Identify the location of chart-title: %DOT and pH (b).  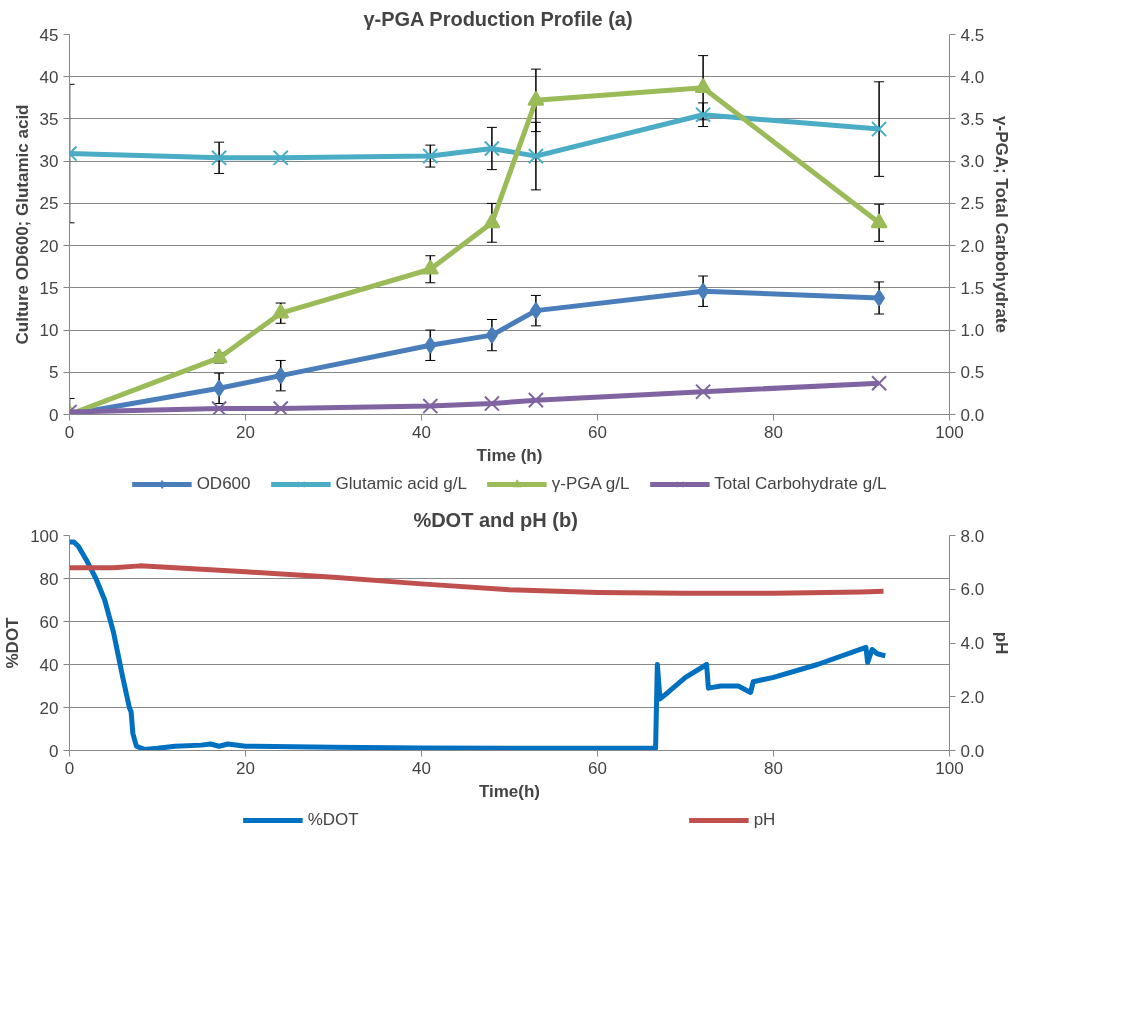
(495, 519).